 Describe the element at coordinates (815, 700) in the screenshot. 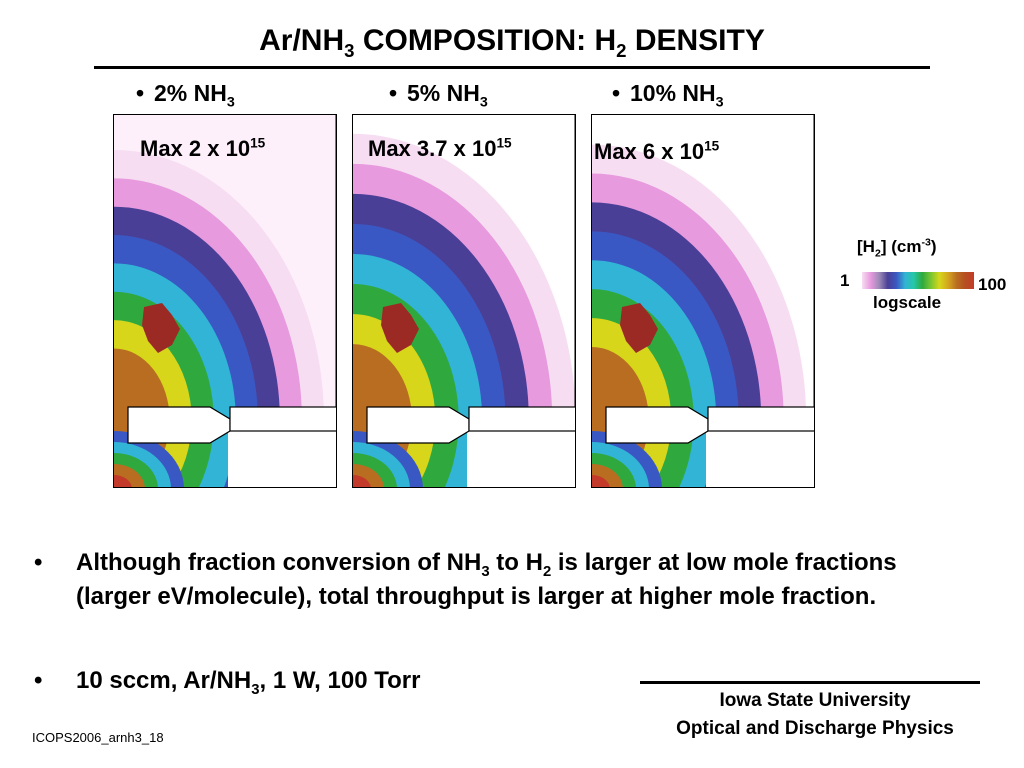

I see `affiliation-university: Iowa State University` at that location.